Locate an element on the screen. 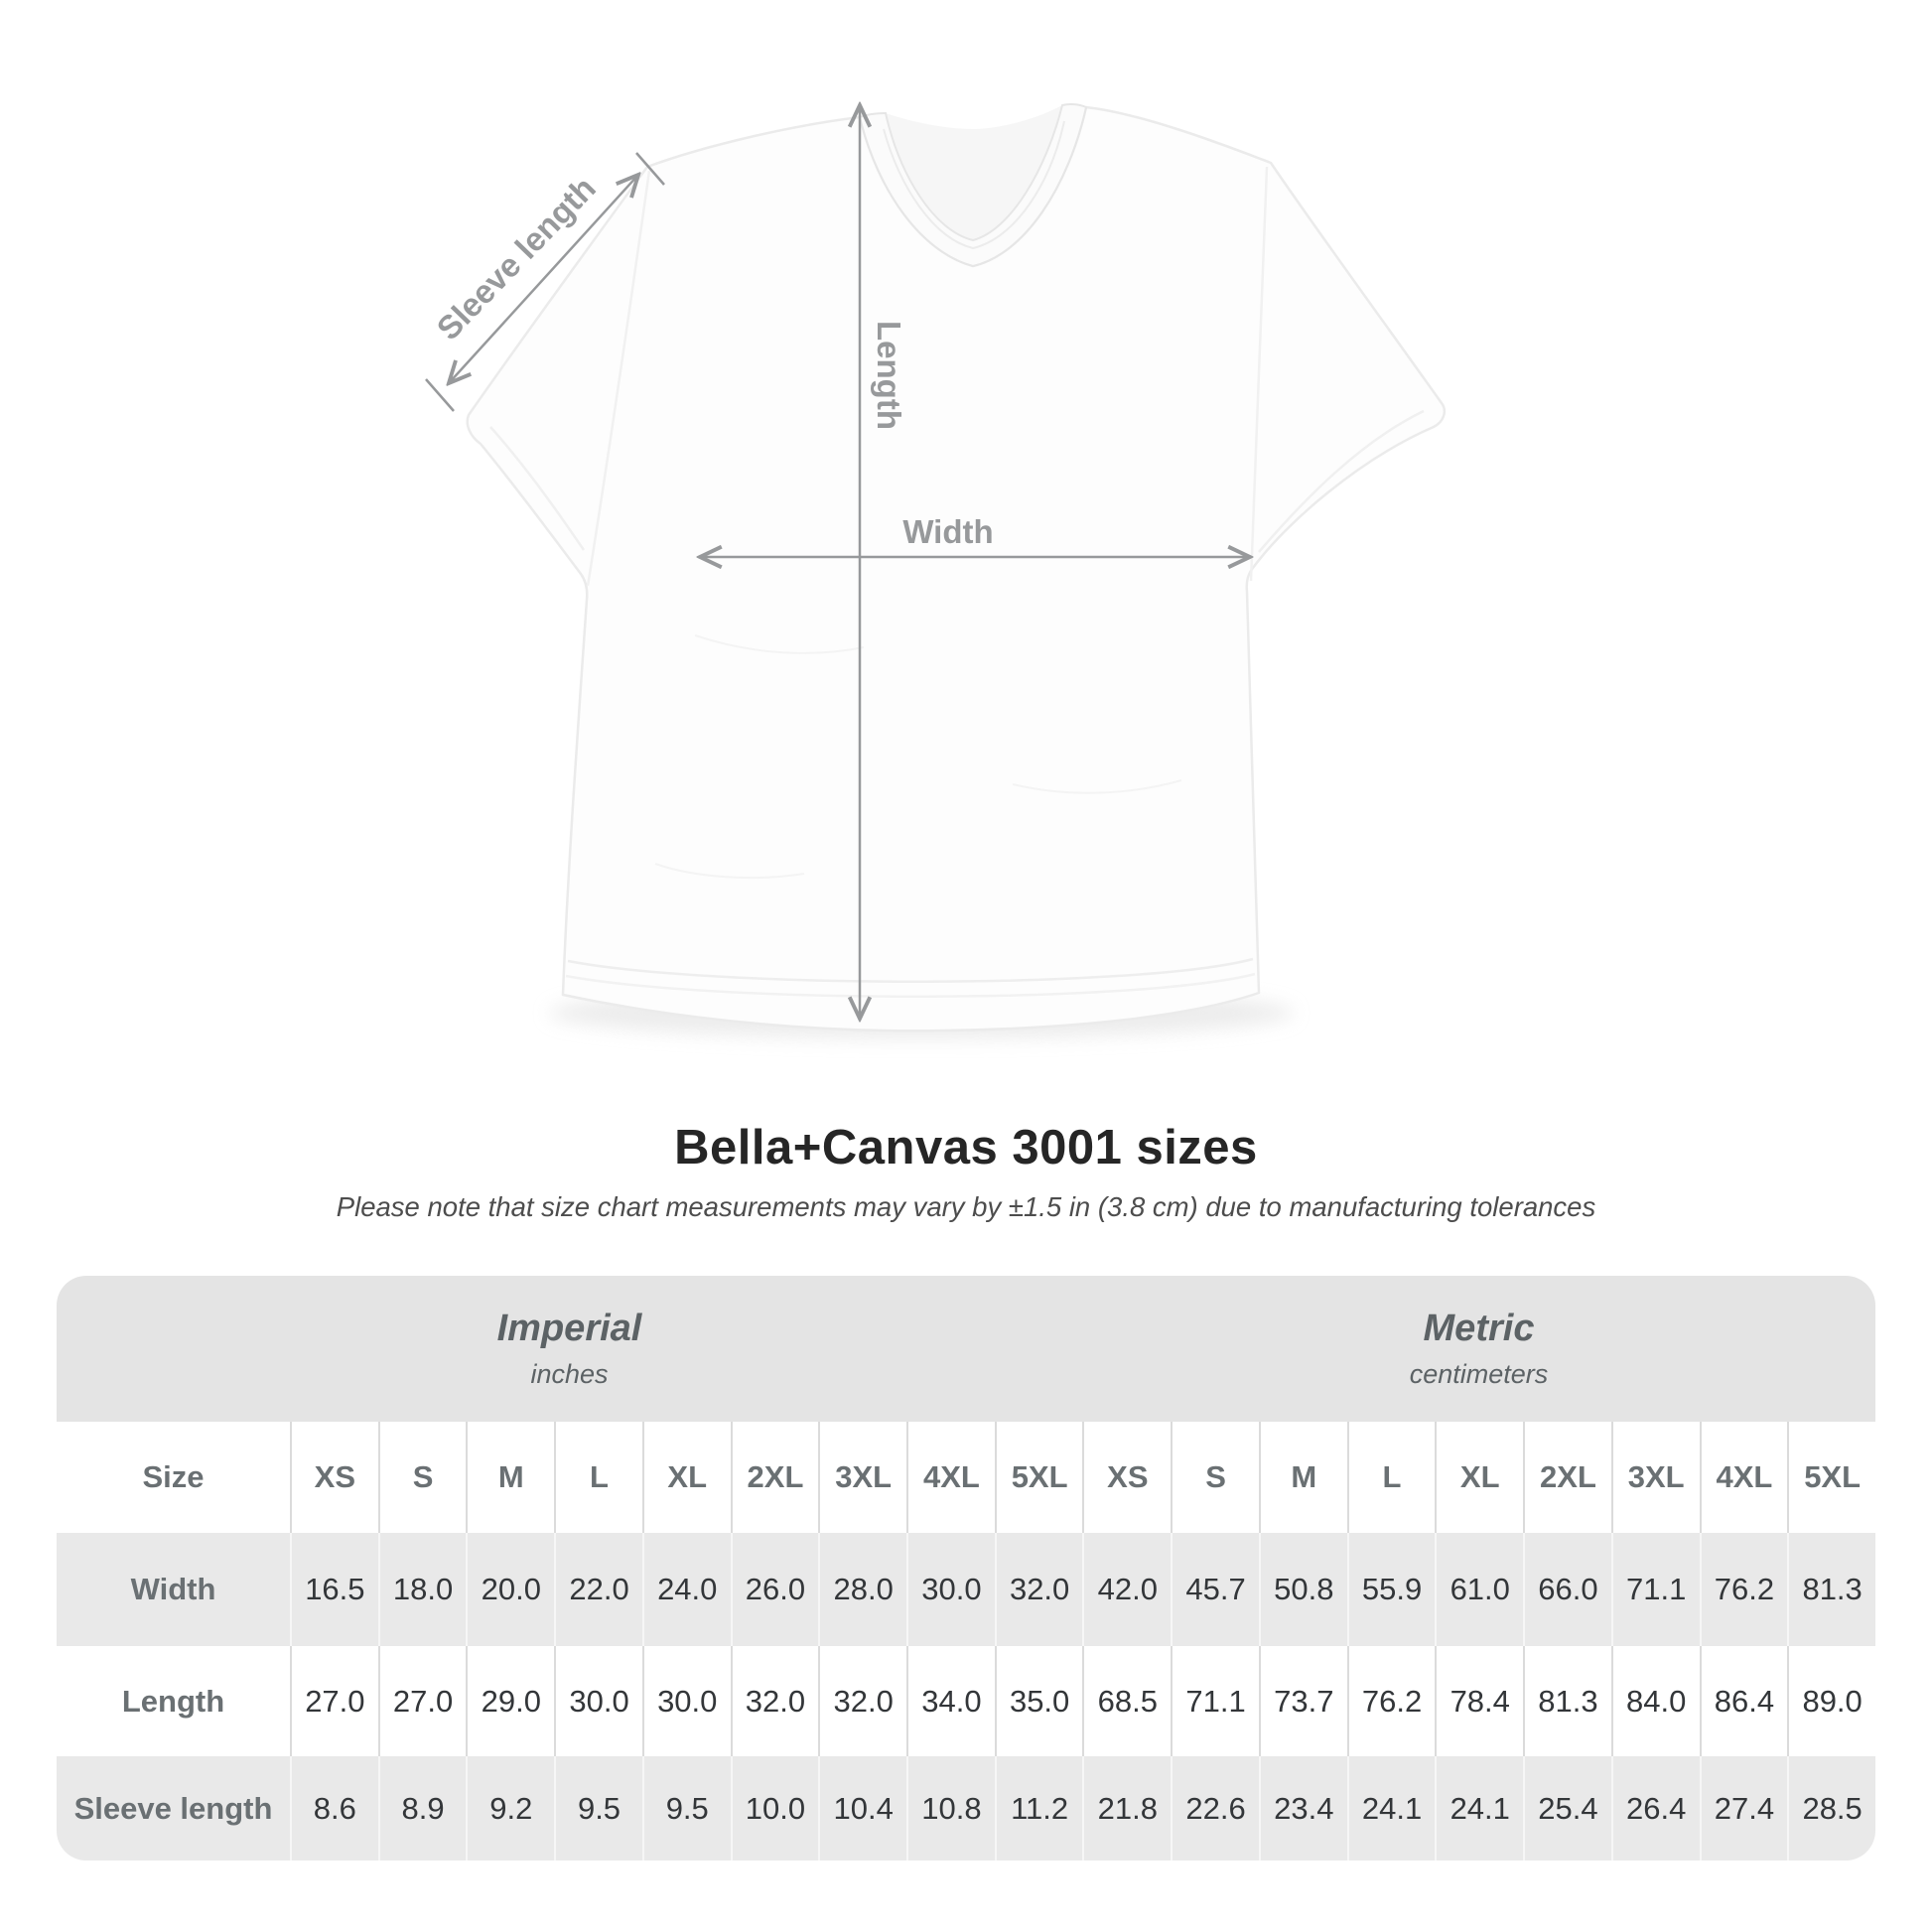  sleeve-metric-value: 21.8 is located at coordinates (1127, 1809).